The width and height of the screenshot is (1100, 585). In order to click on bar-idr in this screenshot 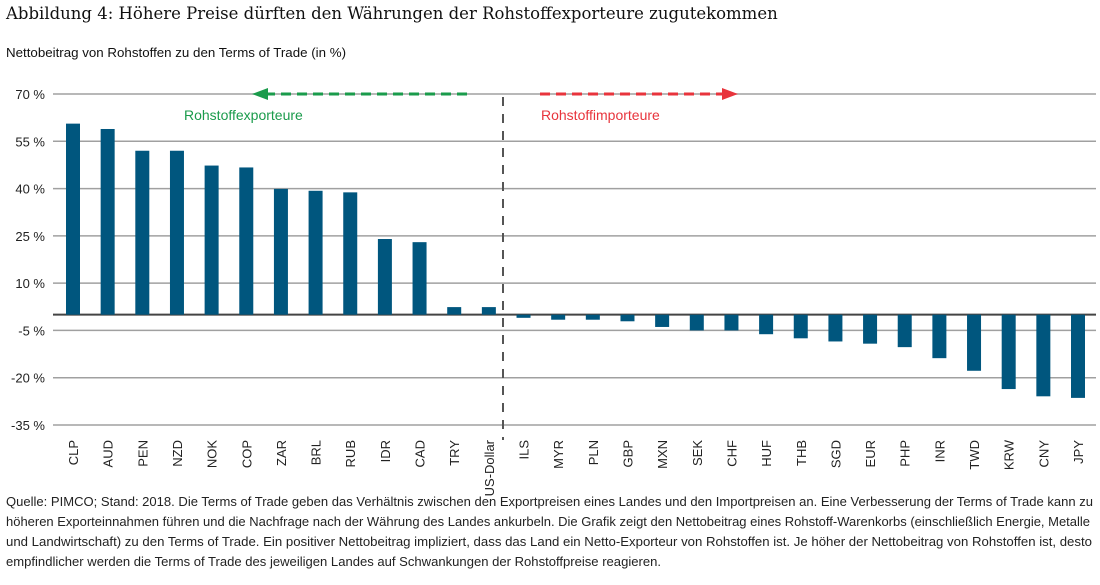, I will do `click(384, 277)`.